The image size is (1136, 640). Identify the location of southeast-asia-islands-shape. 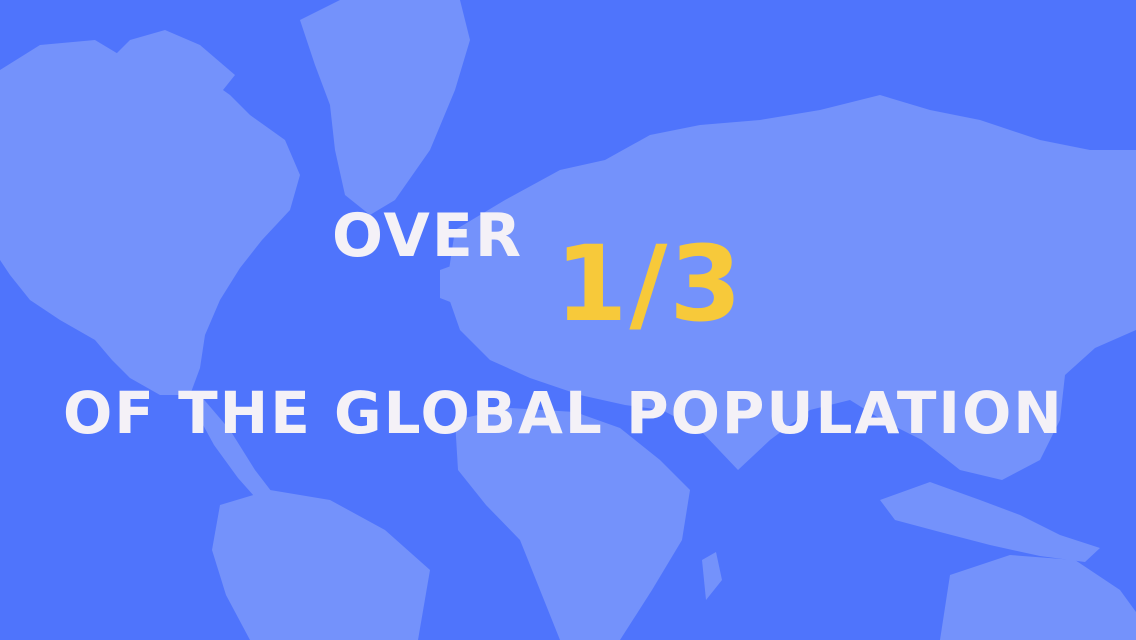
(990, 522).